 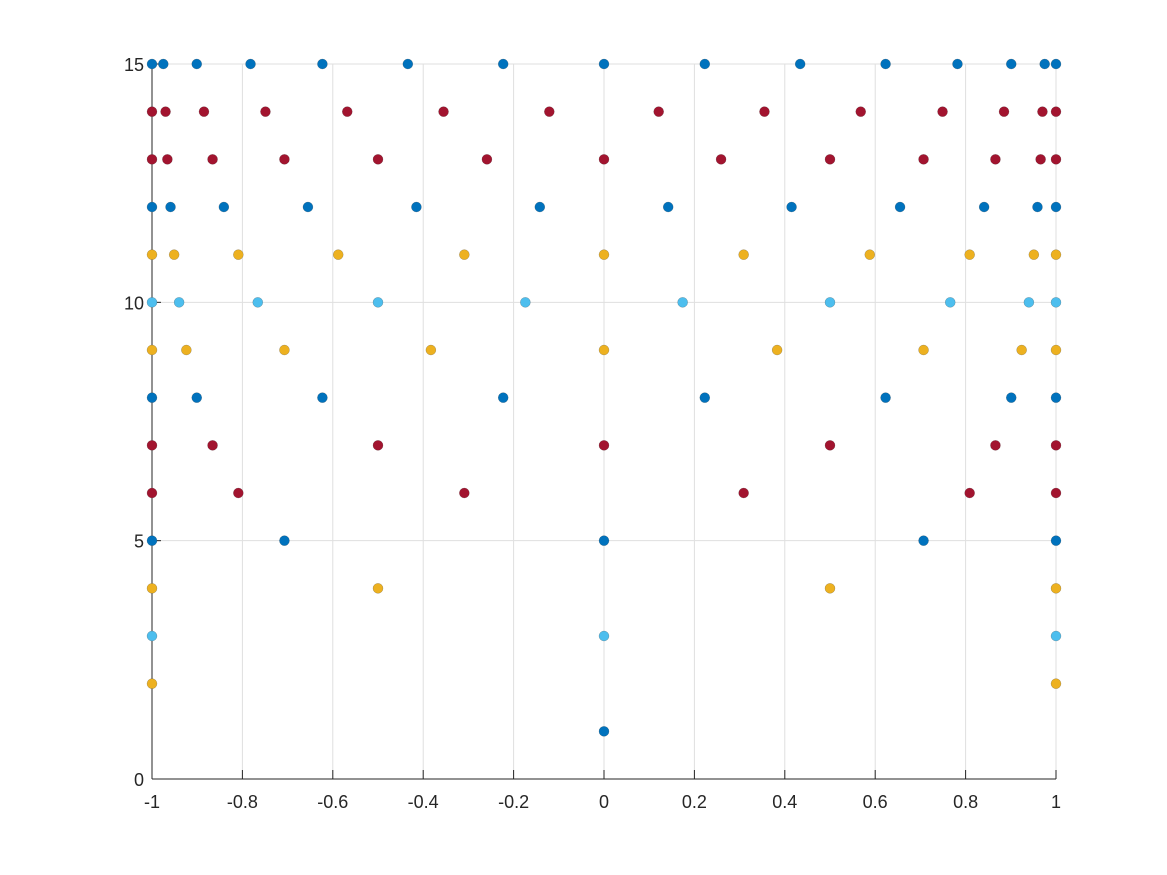 What do you see at coordinates (139, 780) in the screenshot?
I see `y-tick-label: 0` at bounding box center [139, 780].